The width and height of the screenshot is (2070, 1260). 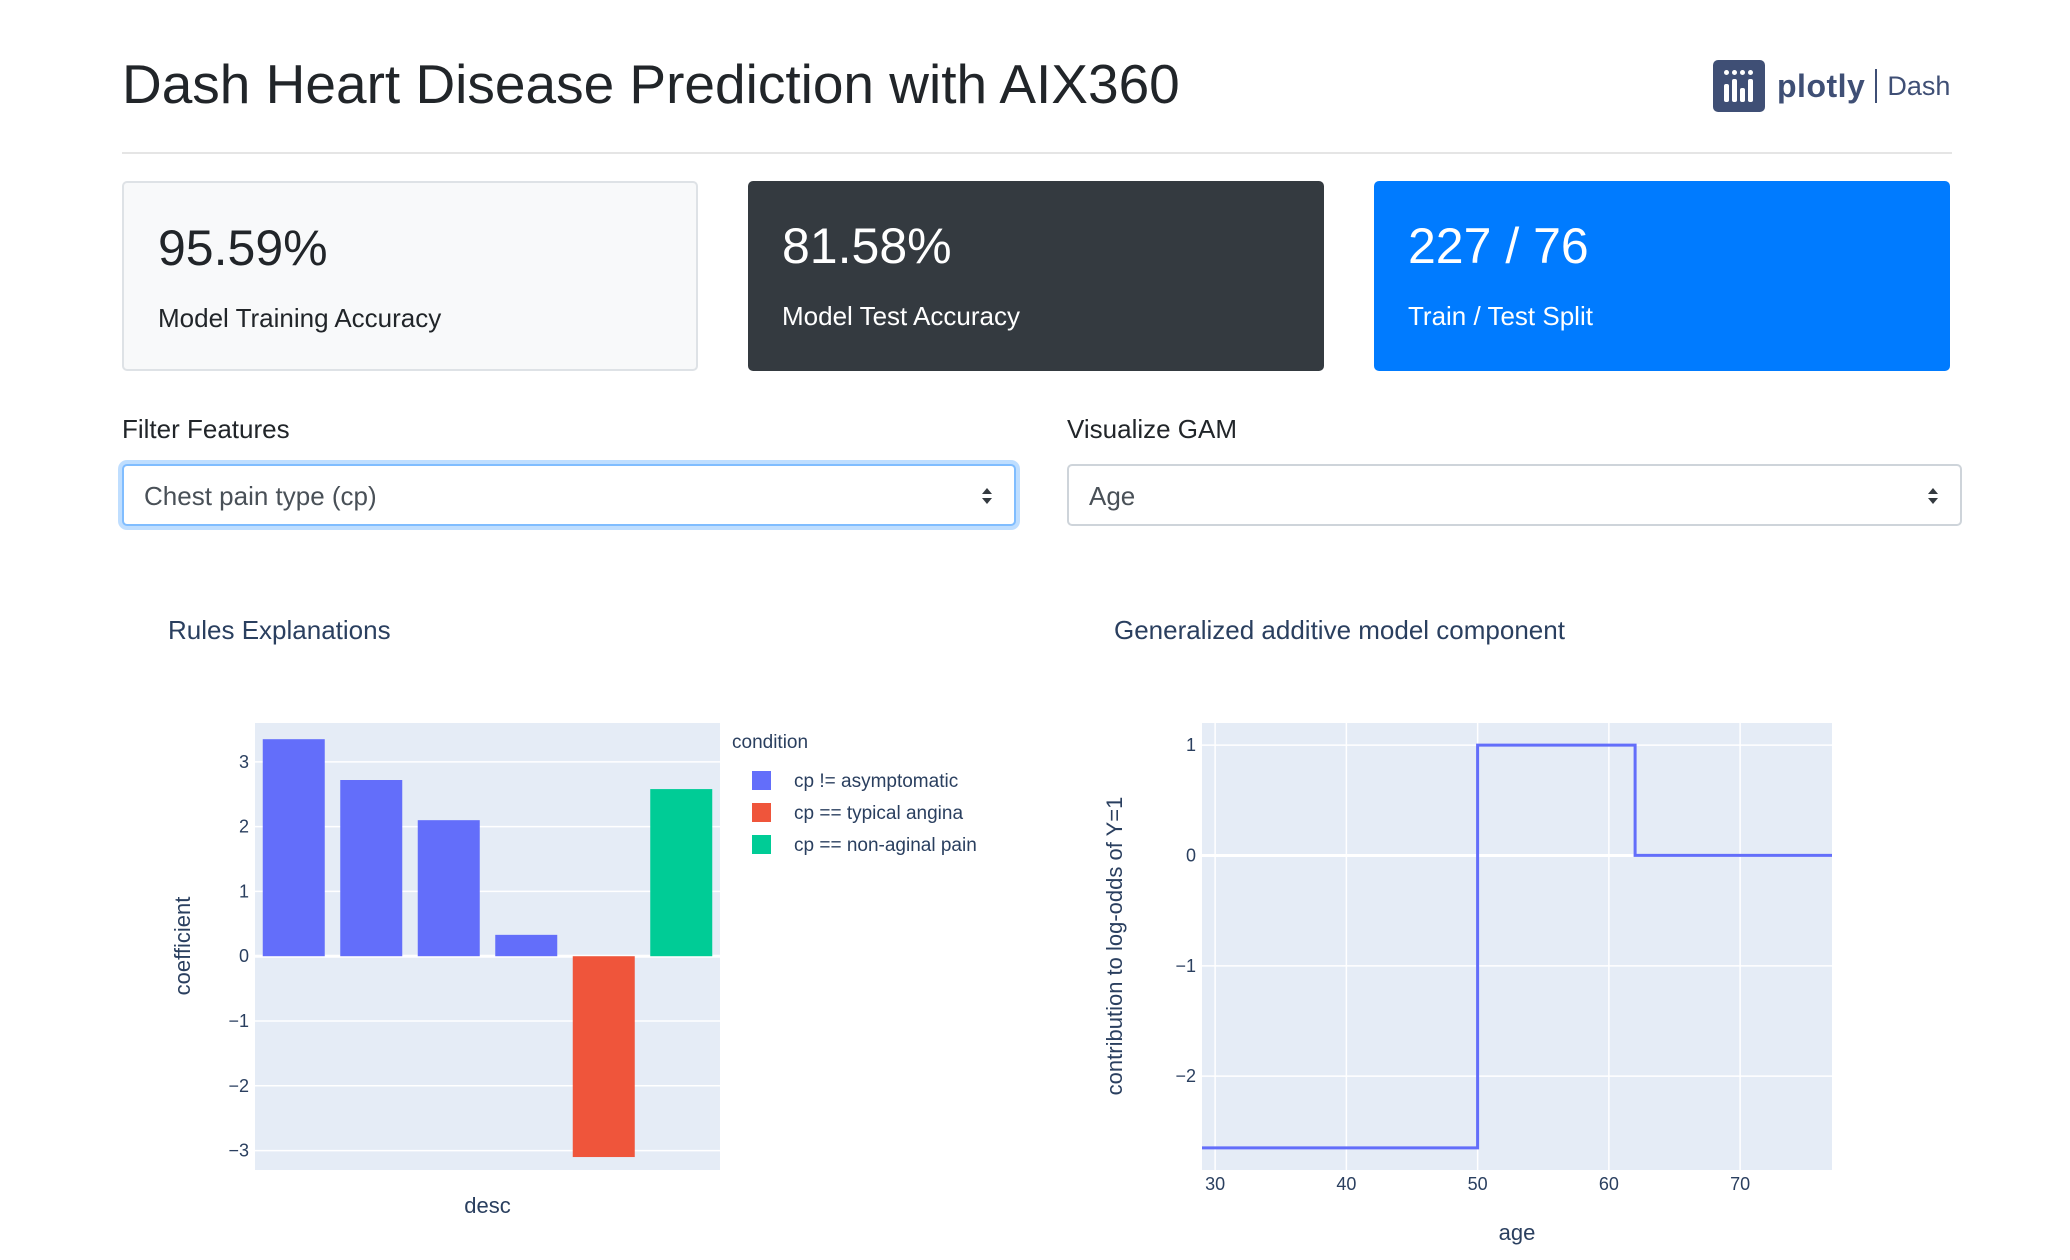 What do you see at coordinates (1500, 316) in the screenshot?
I see `card-label: Train / Test Split` at bounding box center [1500, 316].